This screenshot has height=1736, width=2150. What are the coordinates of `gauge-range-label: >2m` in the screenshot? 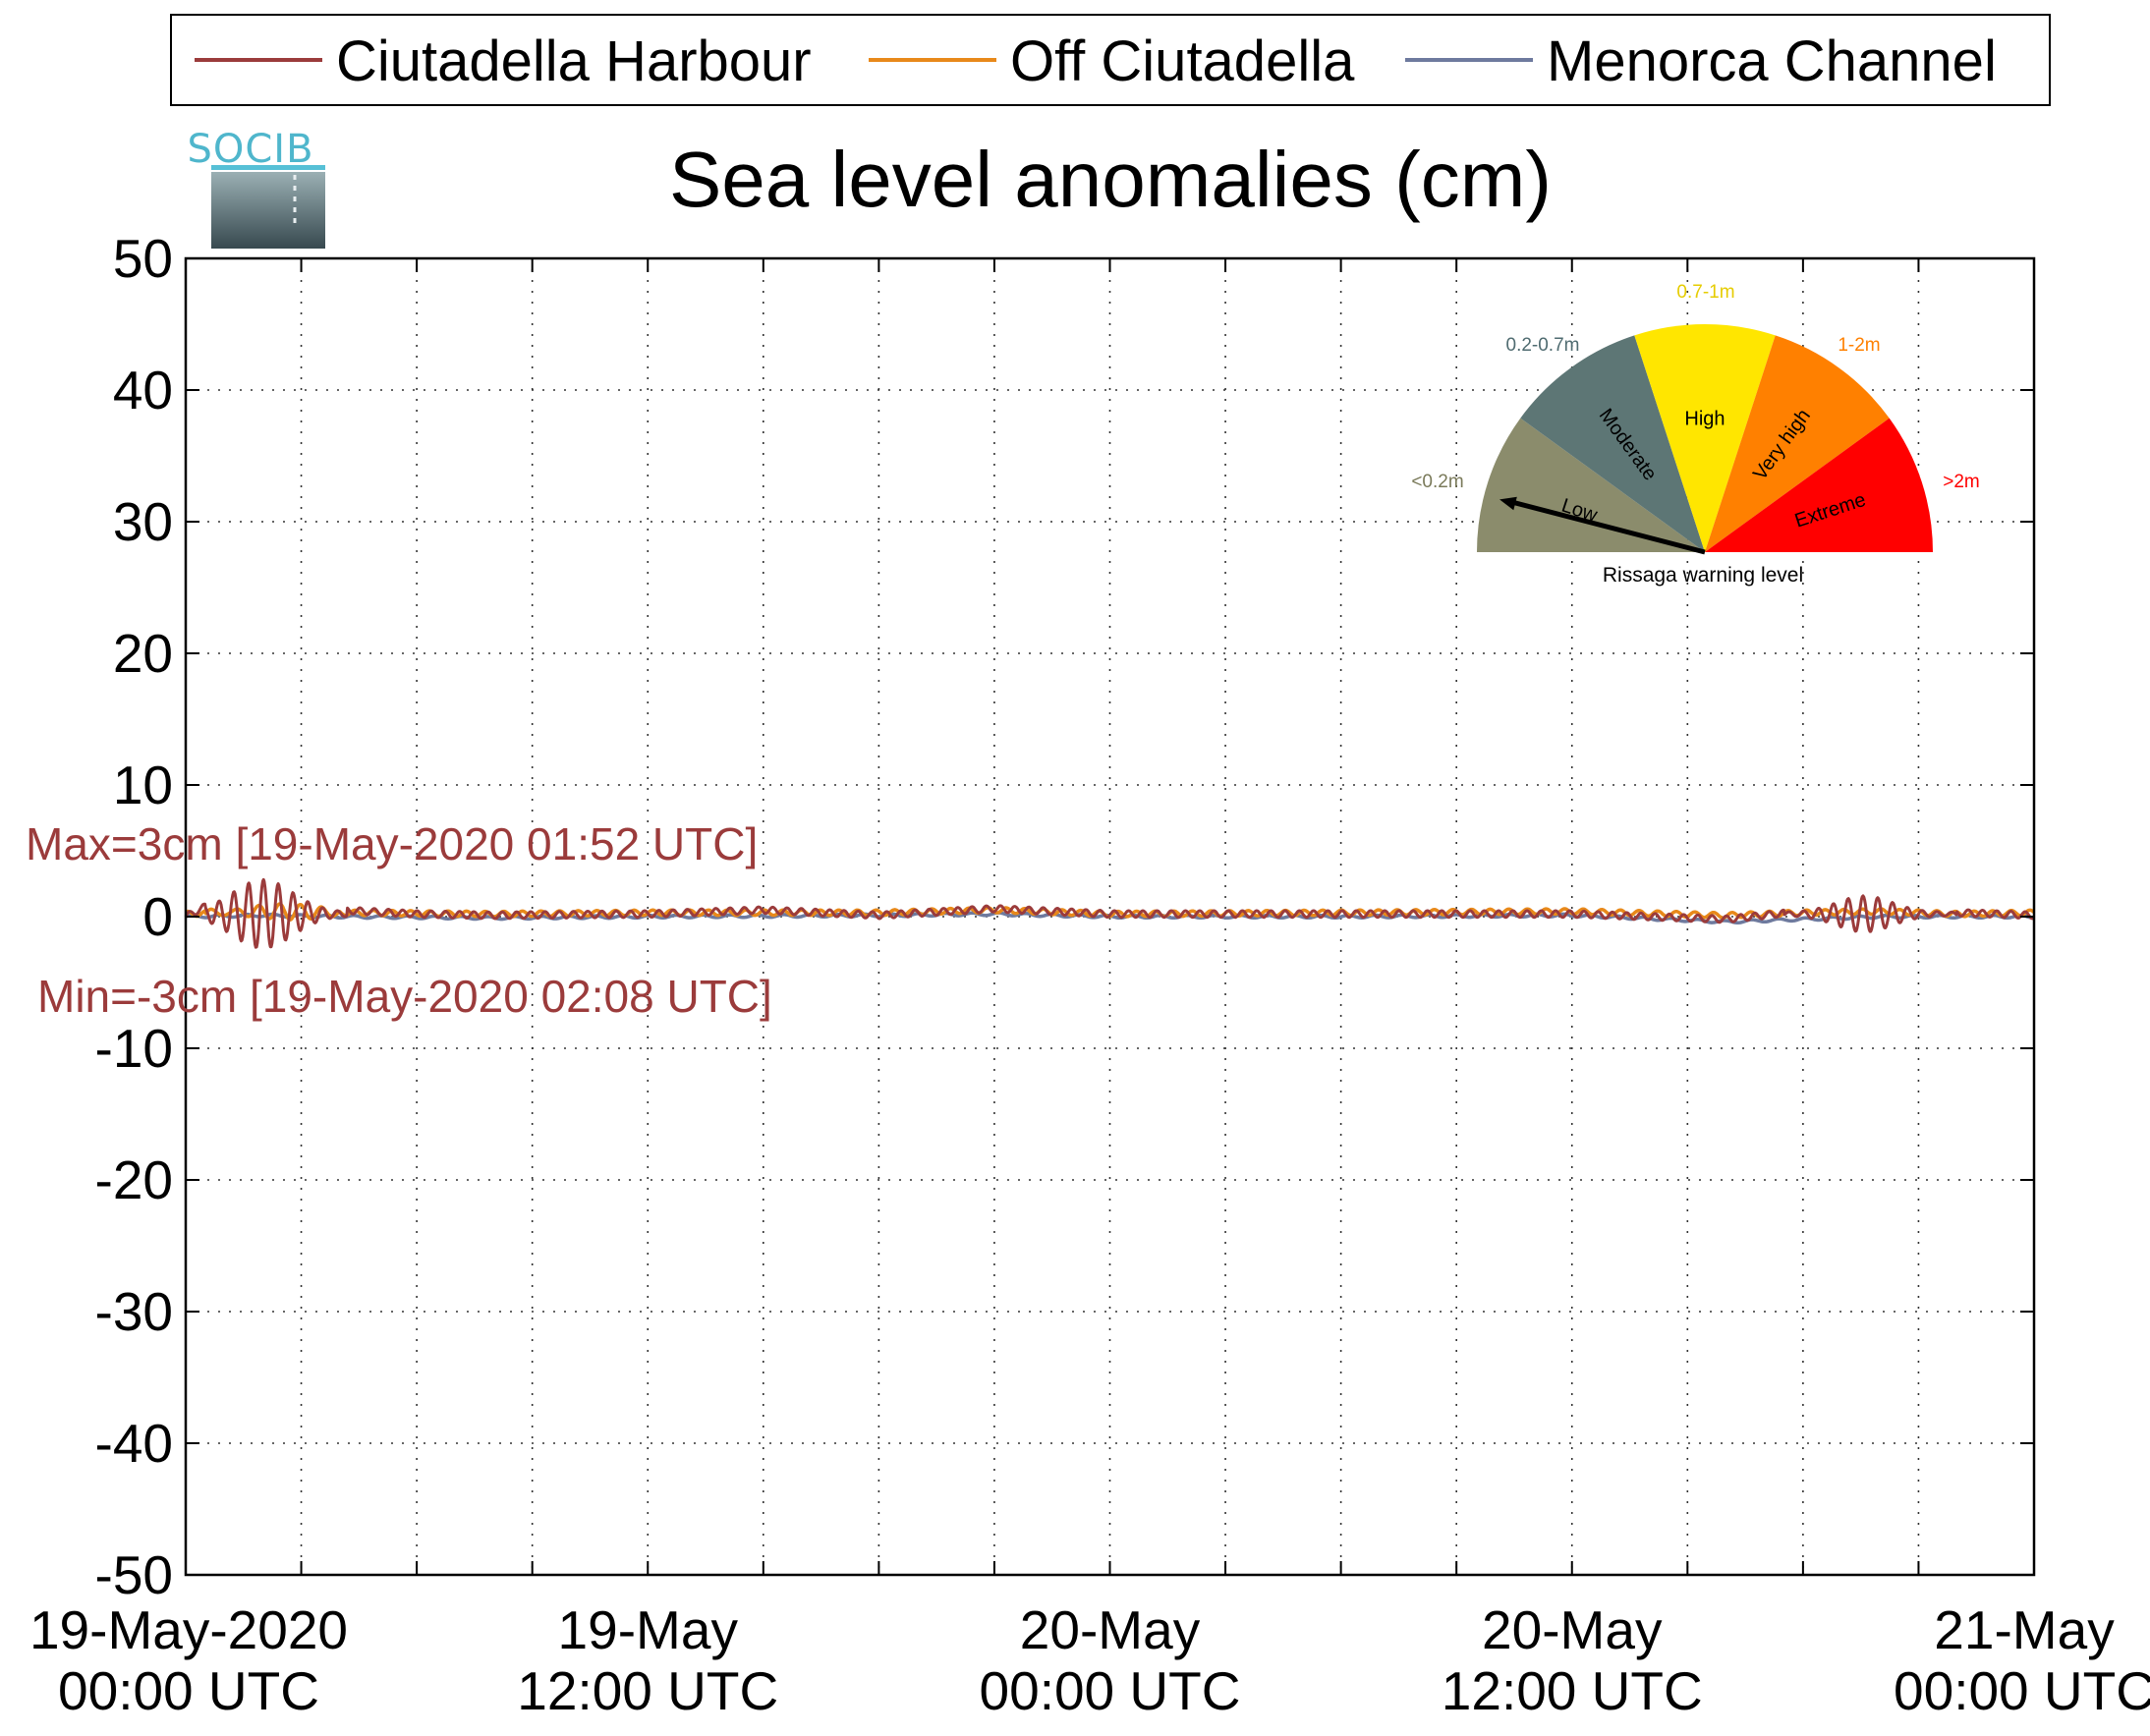 It's located at (1961, 482).